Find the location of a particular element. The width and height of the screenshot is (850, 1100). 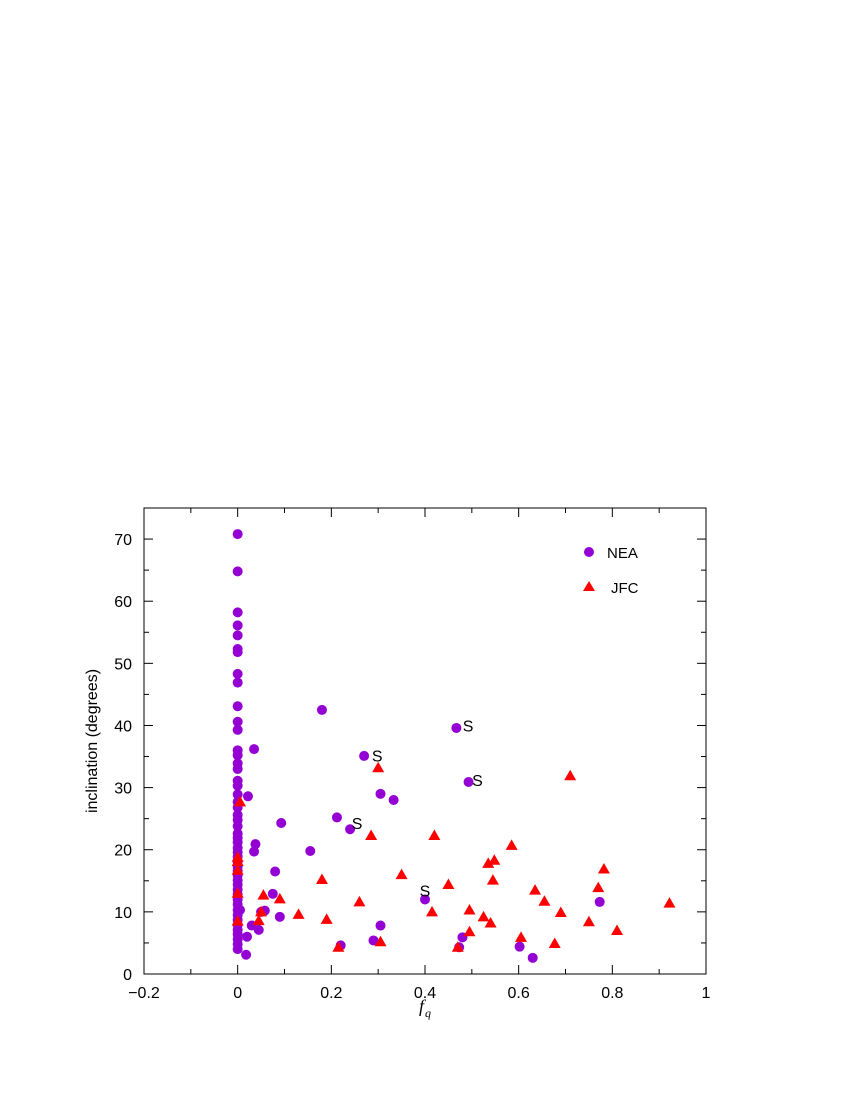

x-tick-label: 0.6 is located at coordinates (519, 993).